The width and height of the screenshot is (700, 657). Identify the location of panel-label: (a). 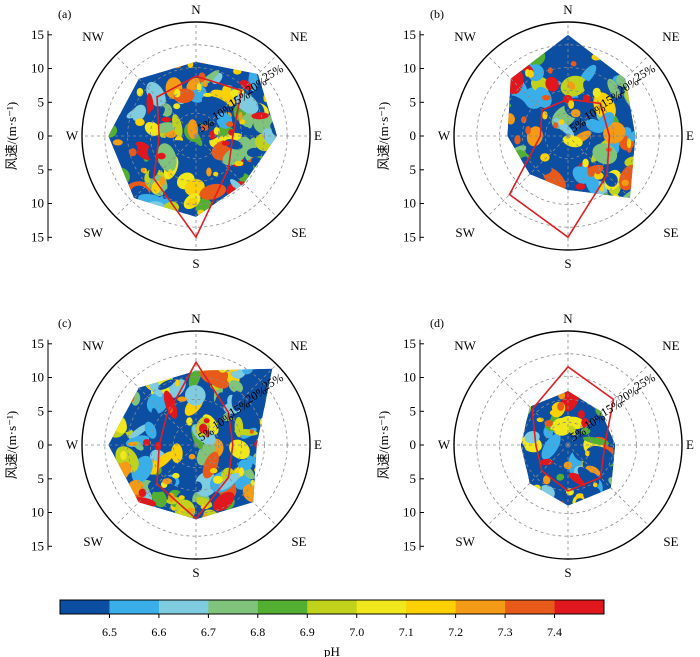
(64, 14).